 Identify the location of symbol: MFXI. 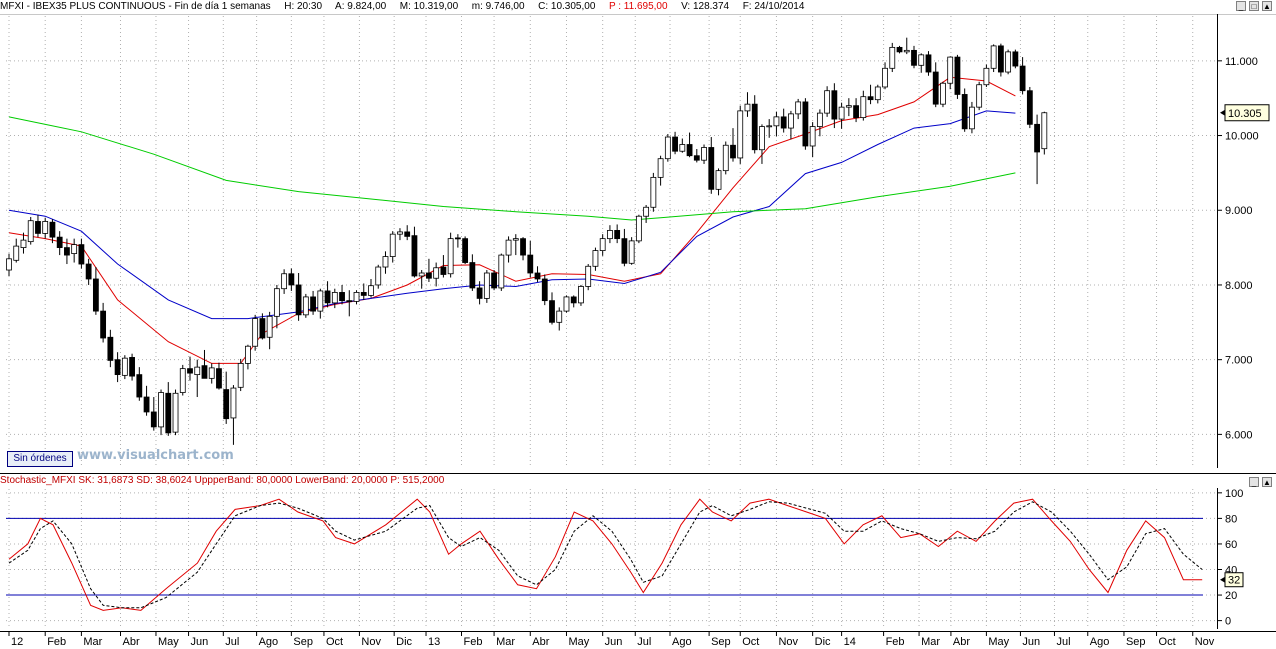
(12, 6).